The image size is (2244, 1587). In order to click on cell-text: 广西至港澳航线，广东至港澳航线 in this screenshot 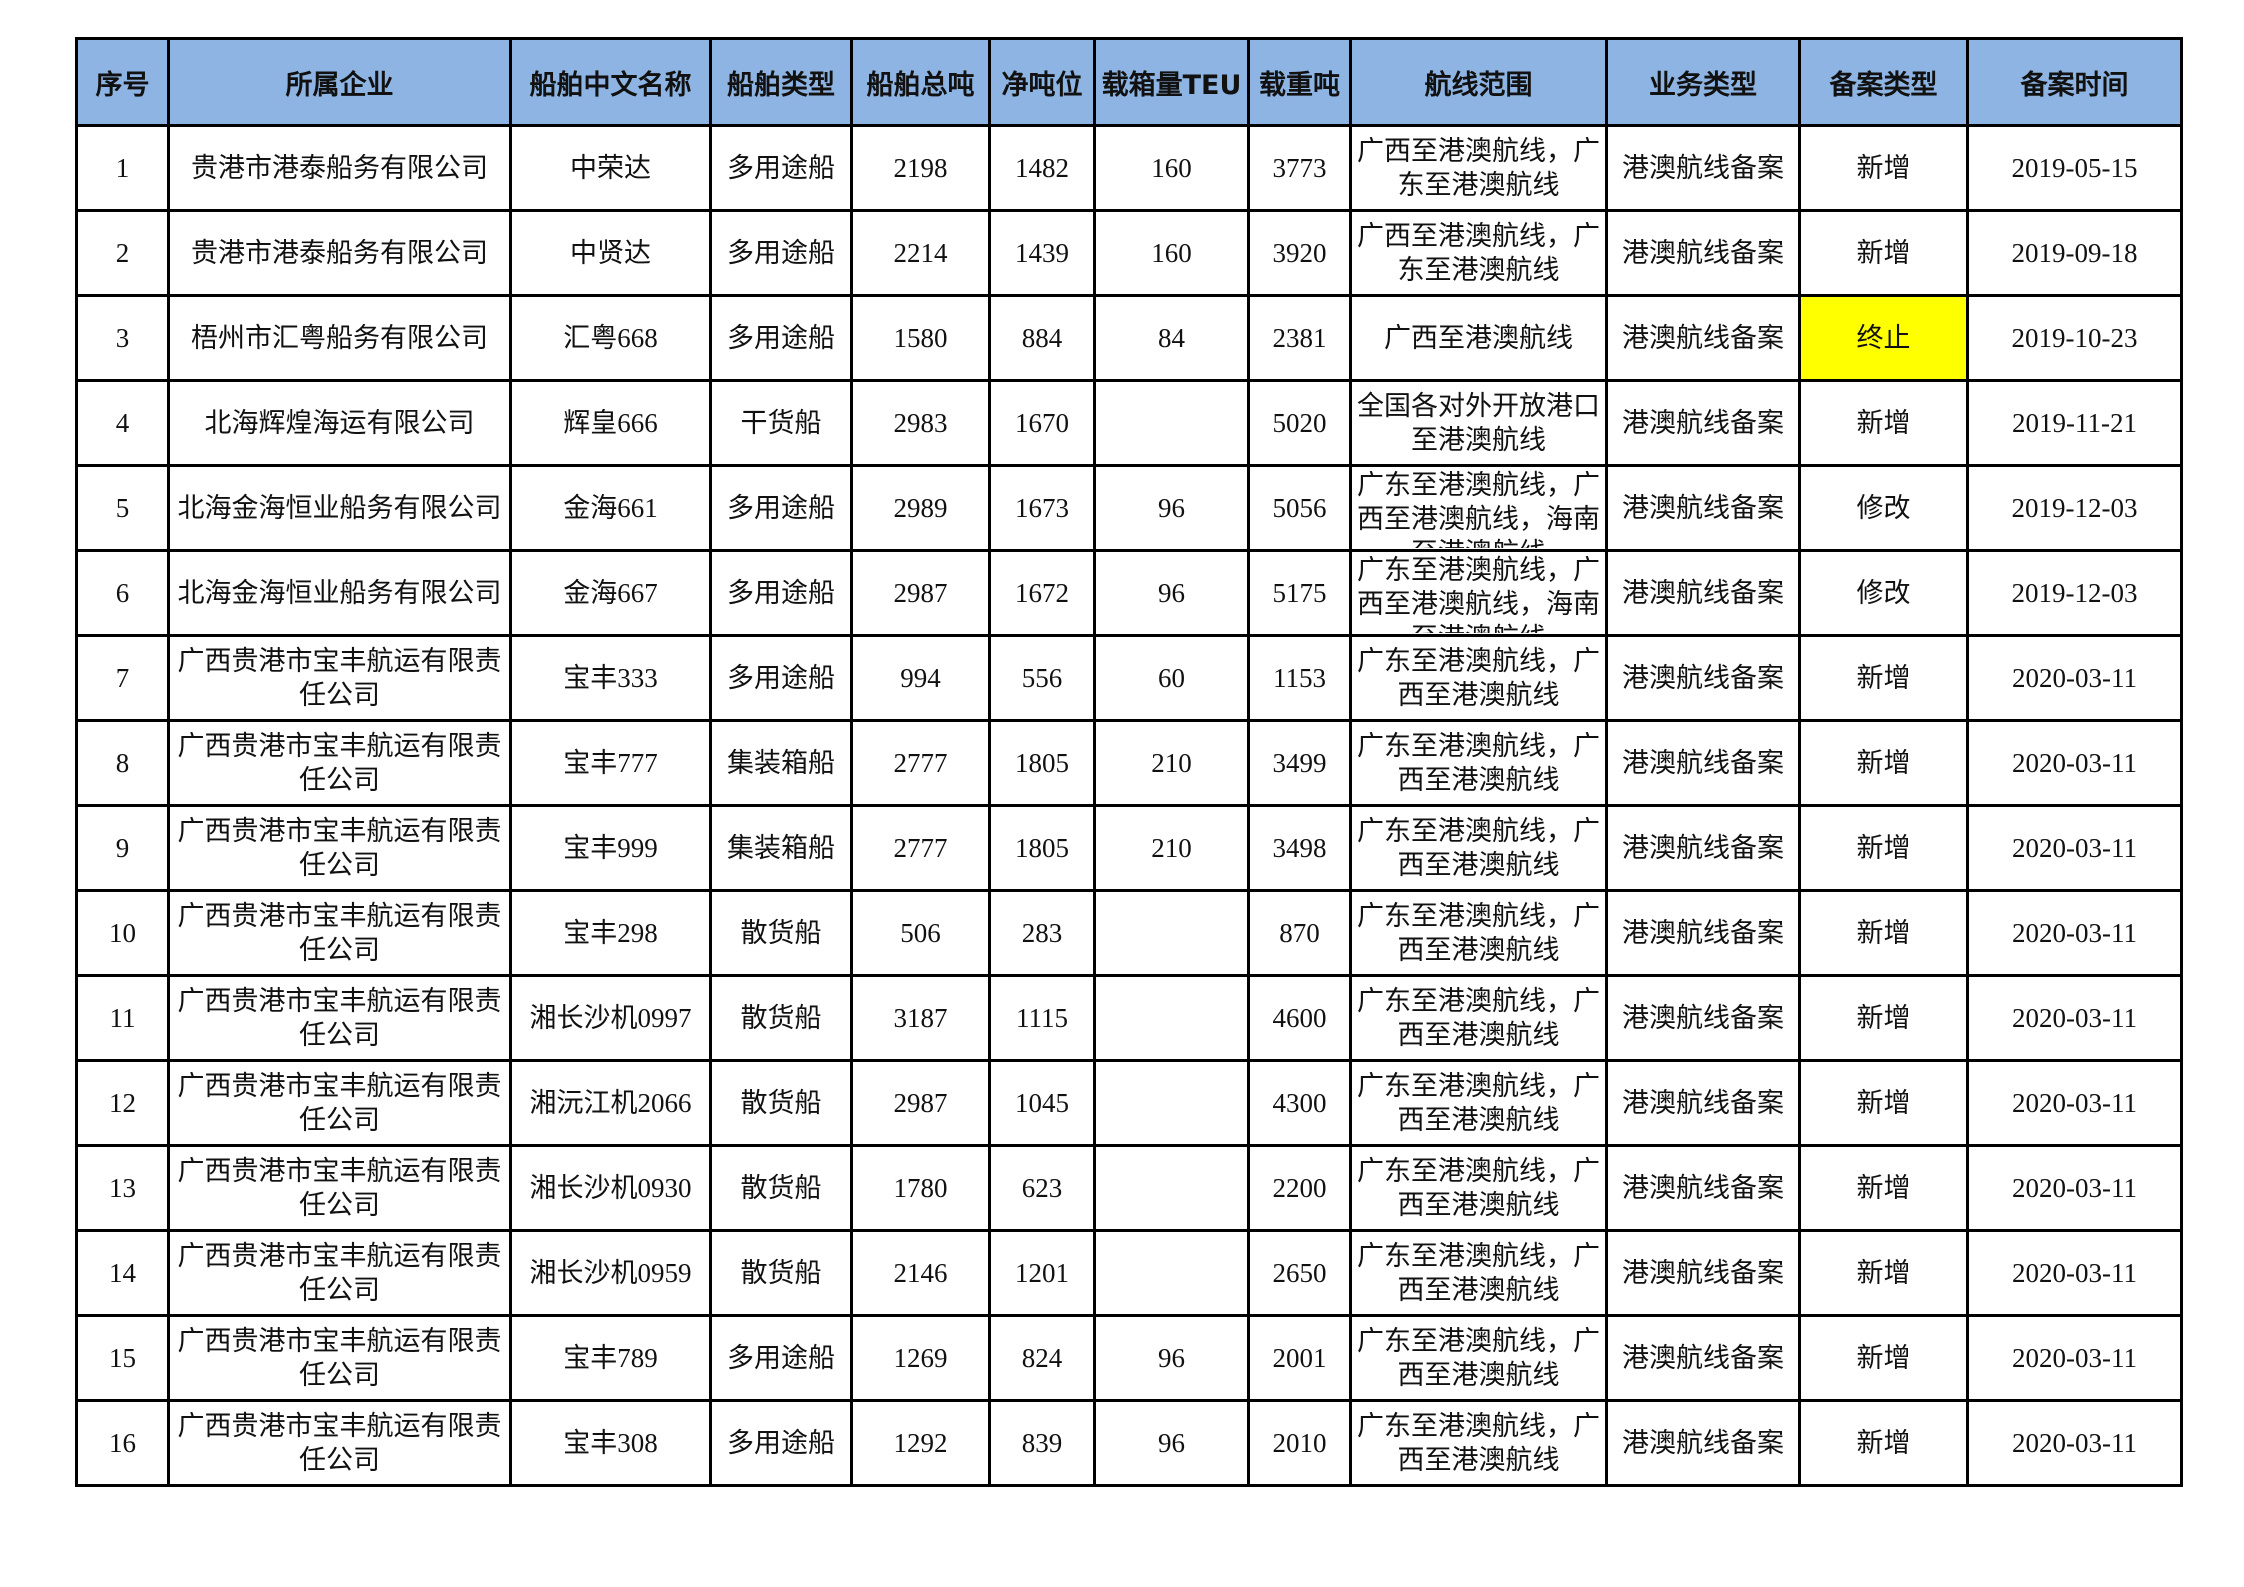, I will do `click(1478, 253)`.